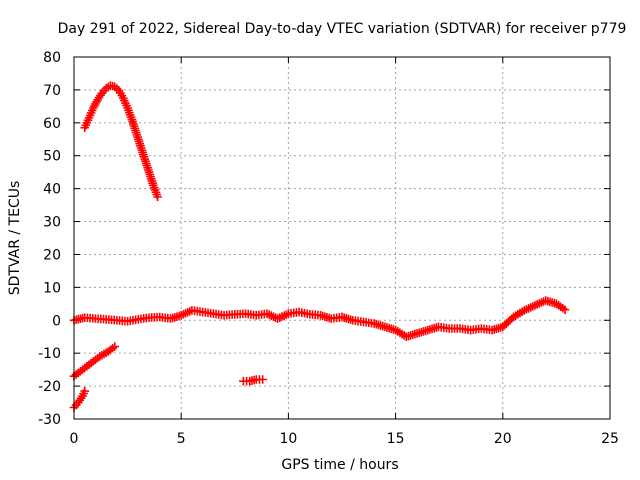 This screenshot has height=480, width=640. I want to click on x-tick-label: 10, so click(288, 439).